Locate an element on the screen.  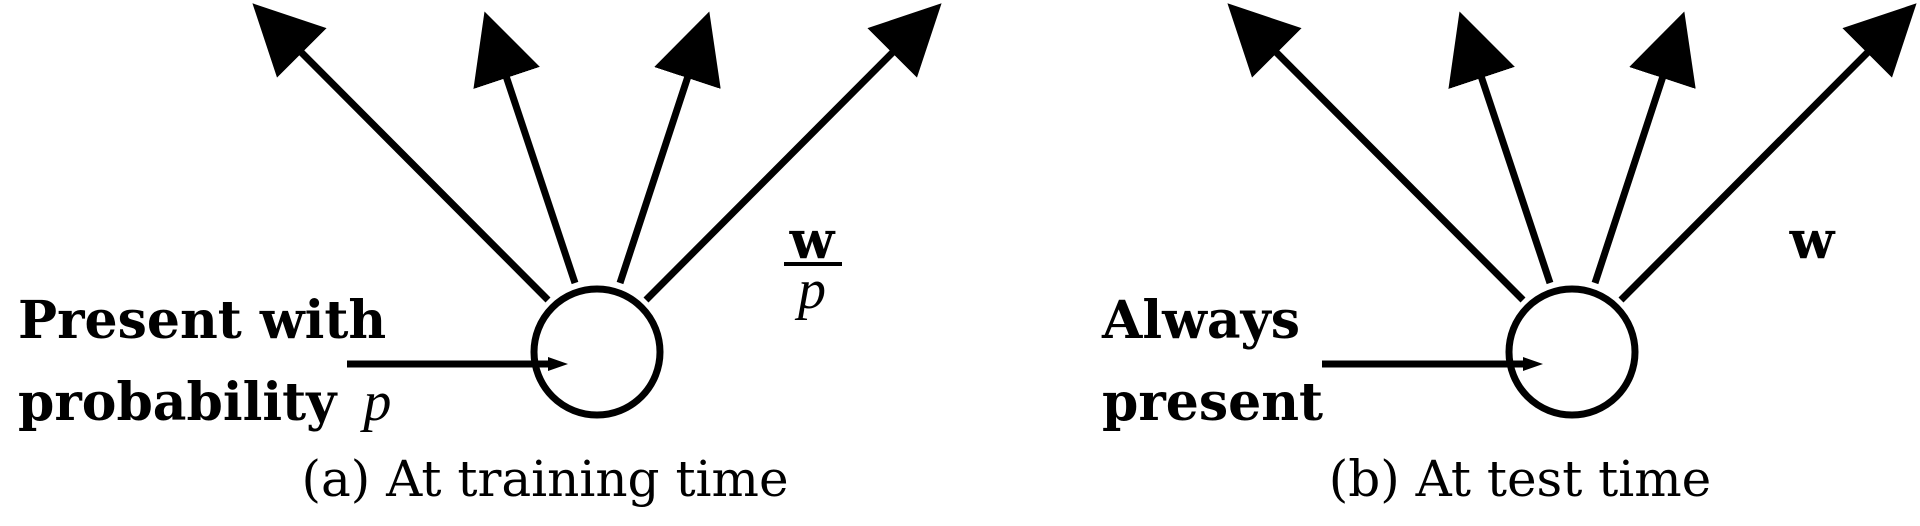
caption-b: (b) At test time is located at coordinates (1520, 479).